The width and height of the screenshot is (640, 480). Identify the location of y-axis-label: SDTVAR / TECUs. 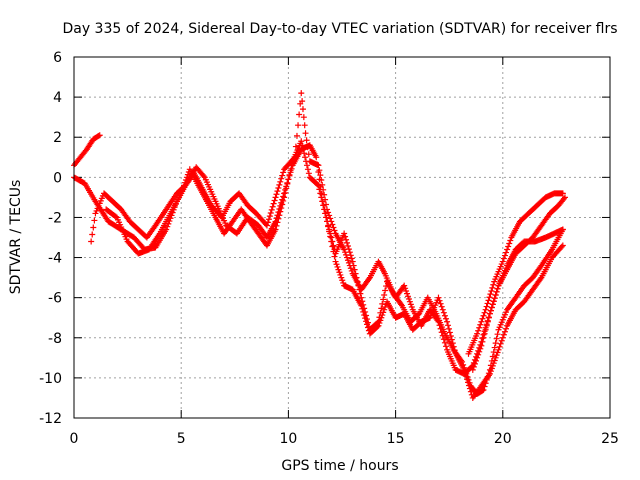
(16, 237).